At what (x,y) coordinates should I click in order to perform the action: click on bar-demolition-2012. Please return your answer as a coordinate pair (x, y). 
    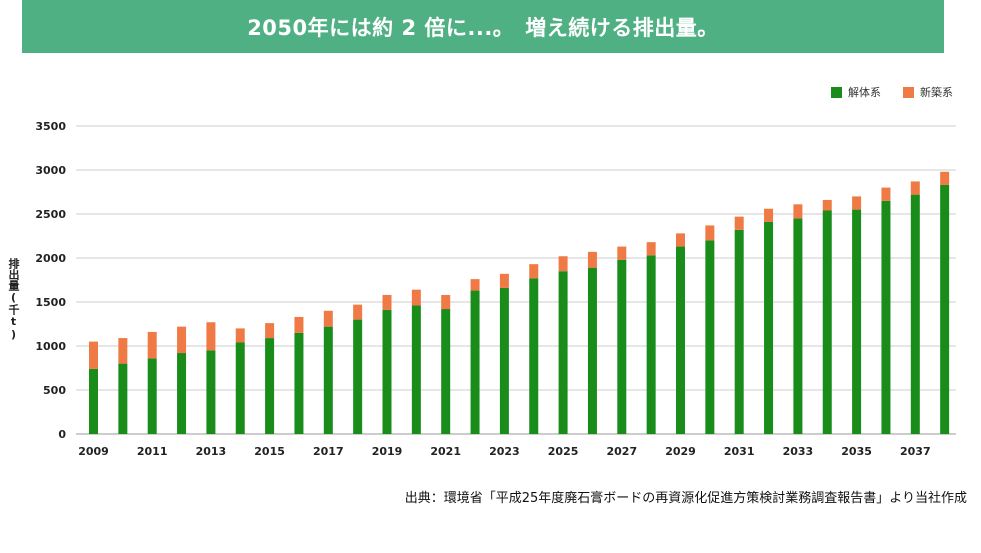
    Looking at the image, I should click on (182, 393).